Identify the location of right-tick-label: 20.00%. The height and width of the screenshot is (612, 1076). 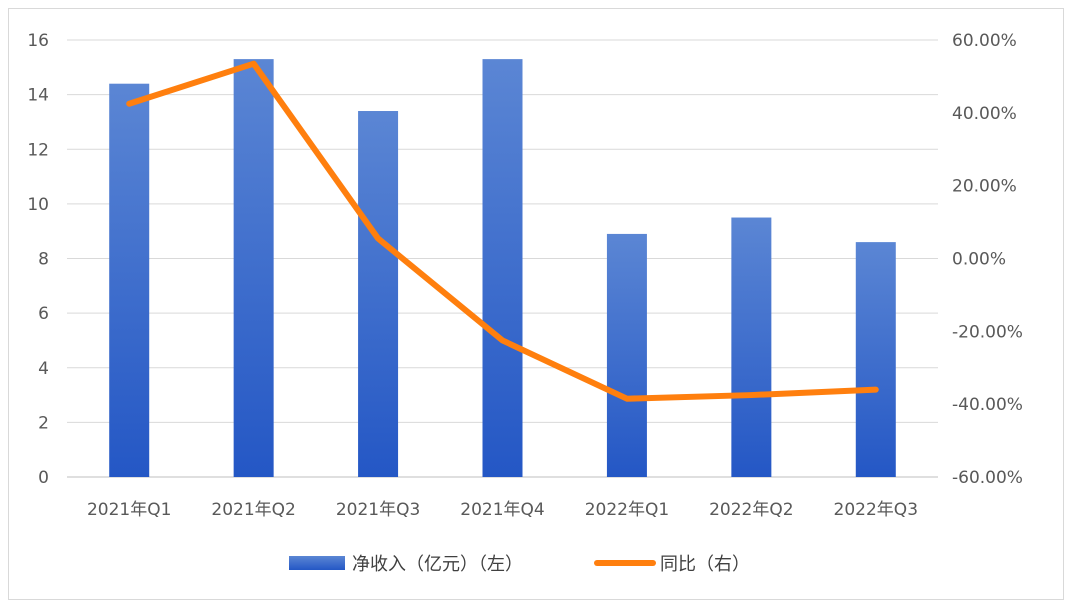
(984, 187).